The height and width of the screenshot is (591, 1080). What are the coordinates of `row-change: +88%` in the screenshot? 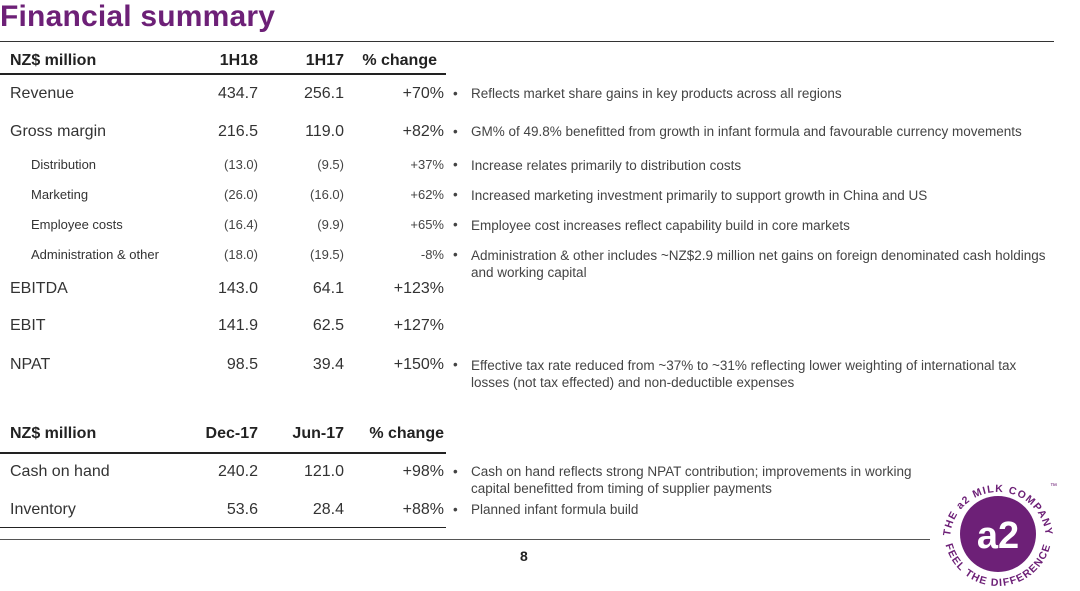 It's located at (423, 509).